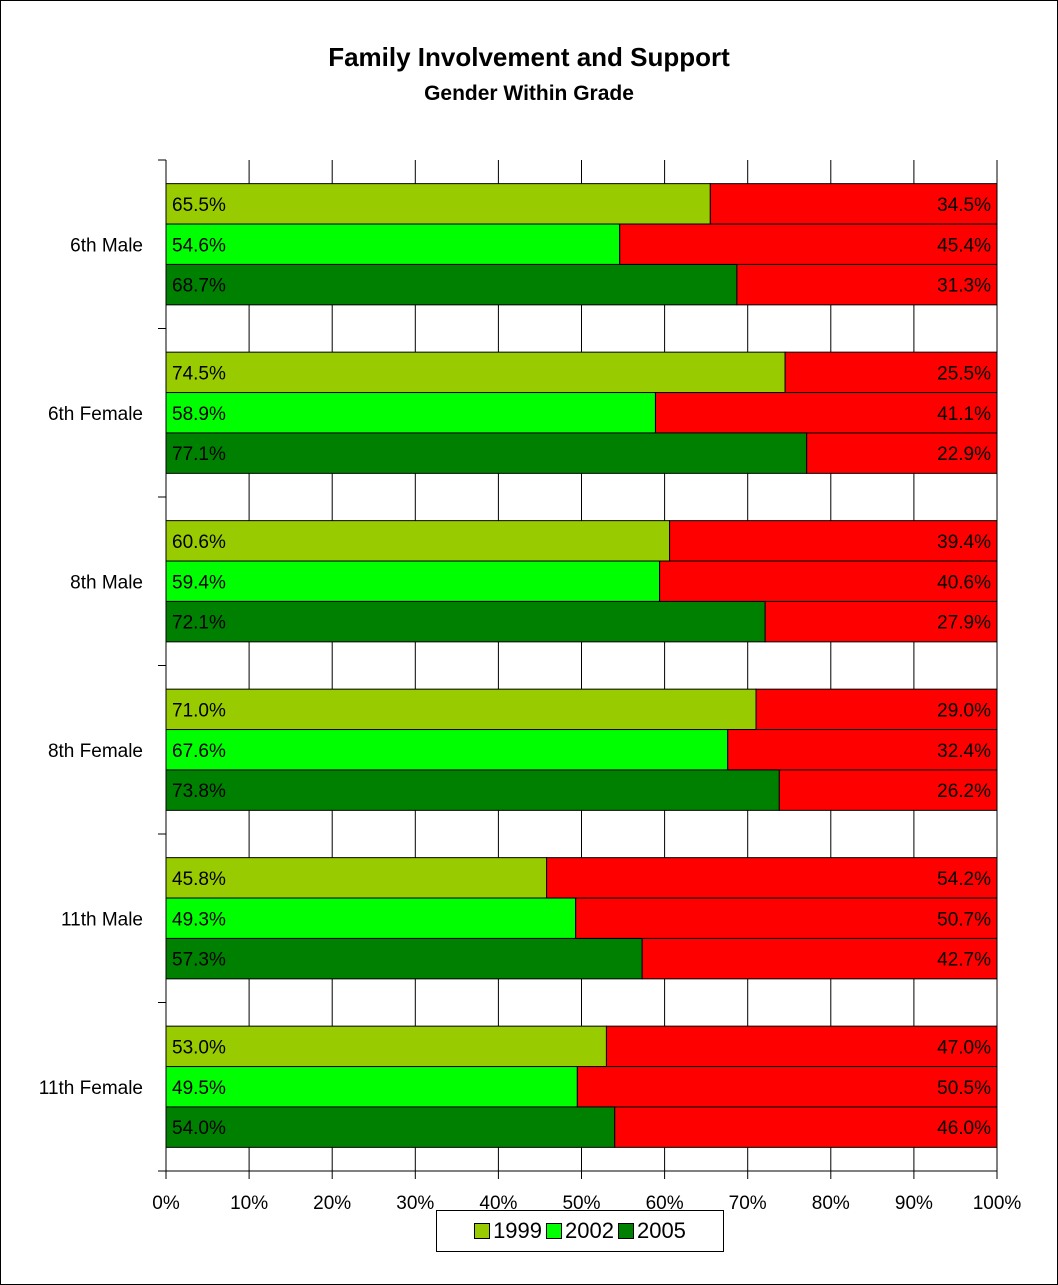 The width and height of the screenshot is (1058, 1285). What do you see at coordinates (964, 791) in the screenshot?
I see `data-label-remainder-2005-3: 26.2%` at bounding box center [964, 791].